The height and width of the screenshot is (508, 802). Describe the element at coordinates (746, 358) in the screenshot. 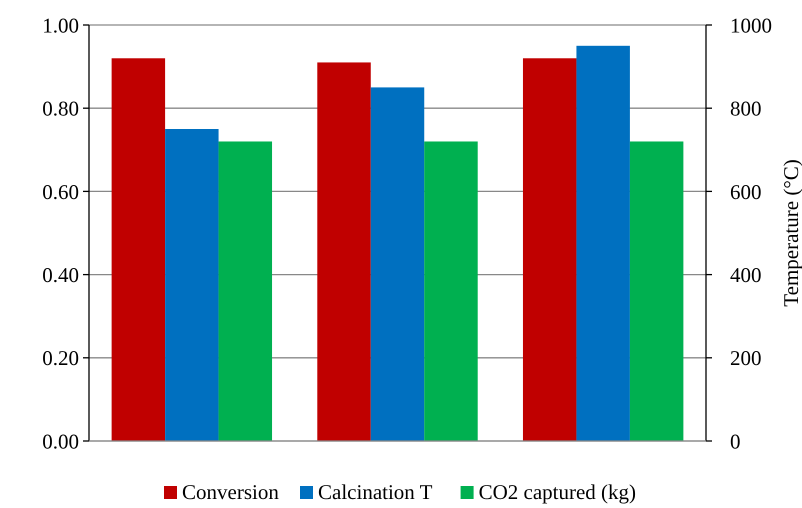

I see `y2-tick-label: 200` at that location.